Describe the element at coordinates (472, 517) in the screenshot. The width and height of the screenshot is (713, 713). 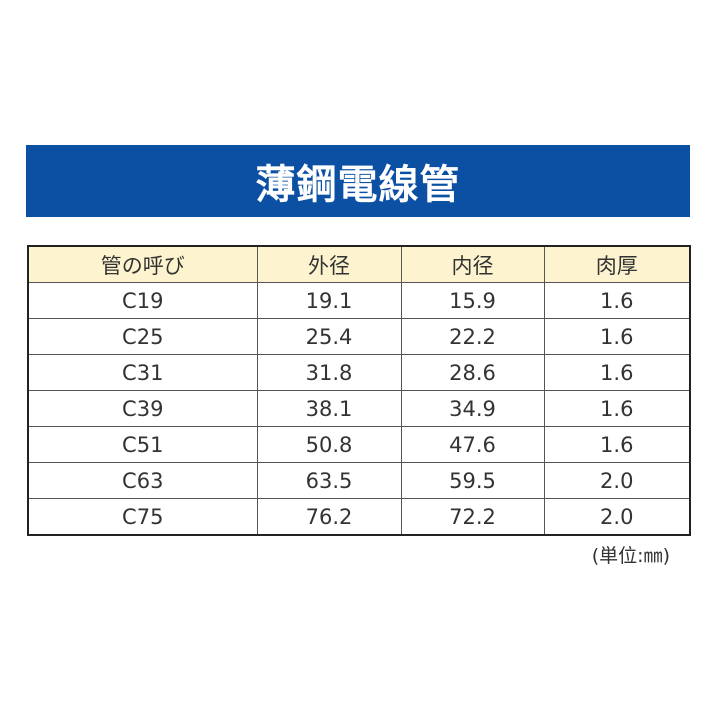
I see `table-cell: 72.2` at that location.